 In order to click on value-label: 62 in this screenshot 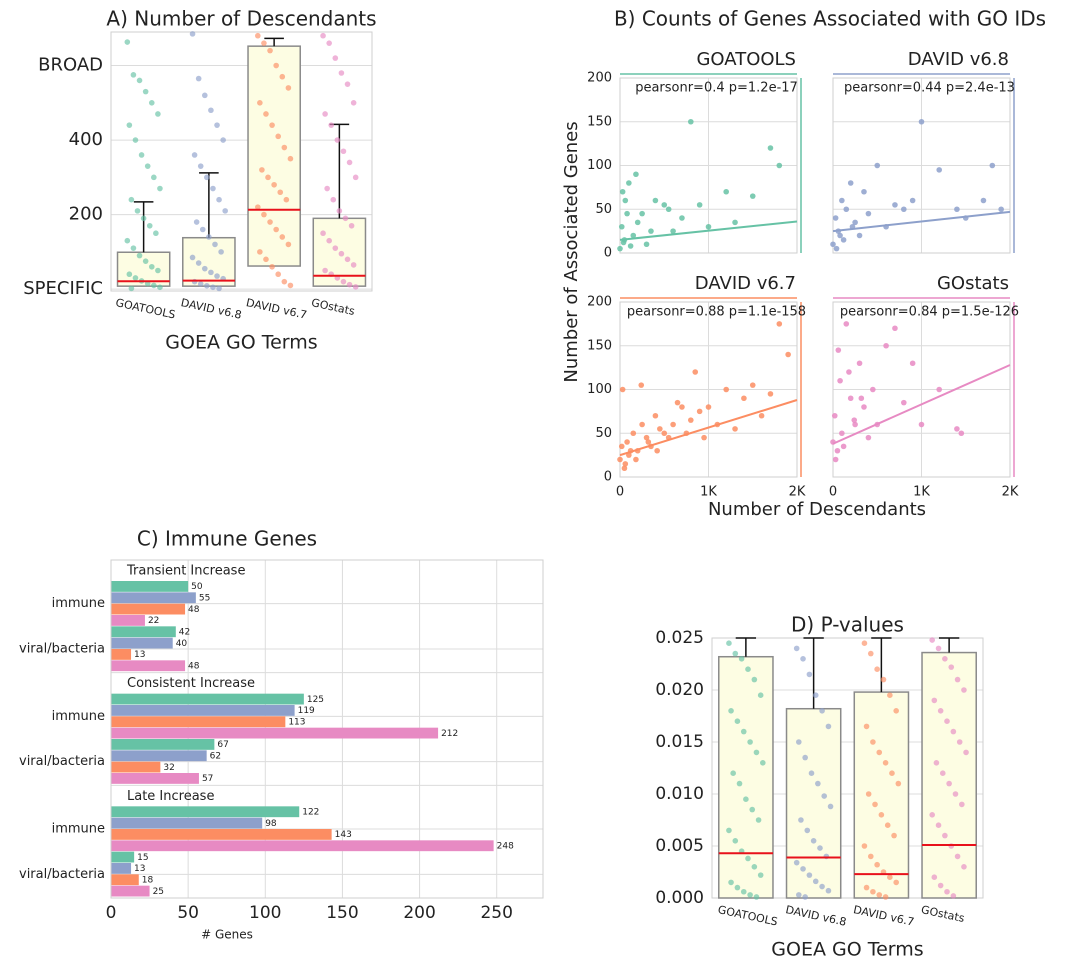, I will do `click(215, 757)`.